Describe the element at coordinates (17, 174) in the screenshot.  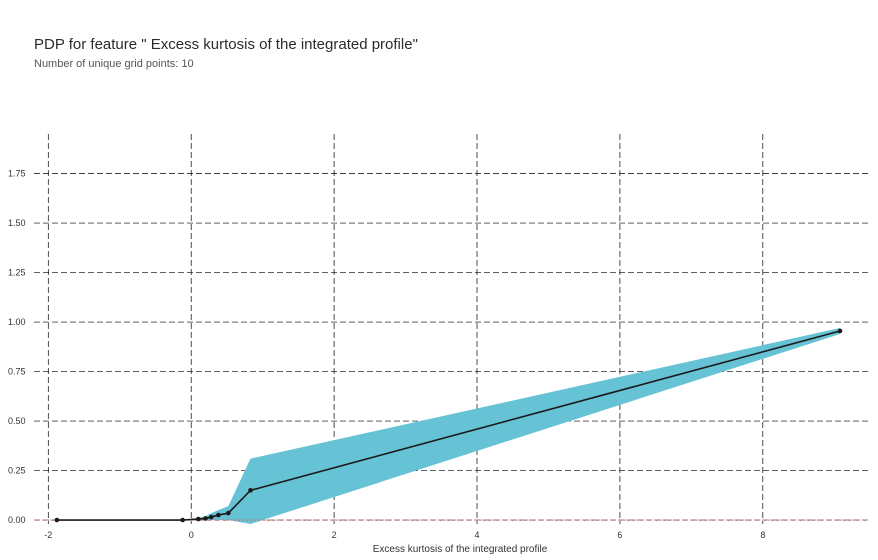
I see `y-tick-label-7: 1.75` at that location.